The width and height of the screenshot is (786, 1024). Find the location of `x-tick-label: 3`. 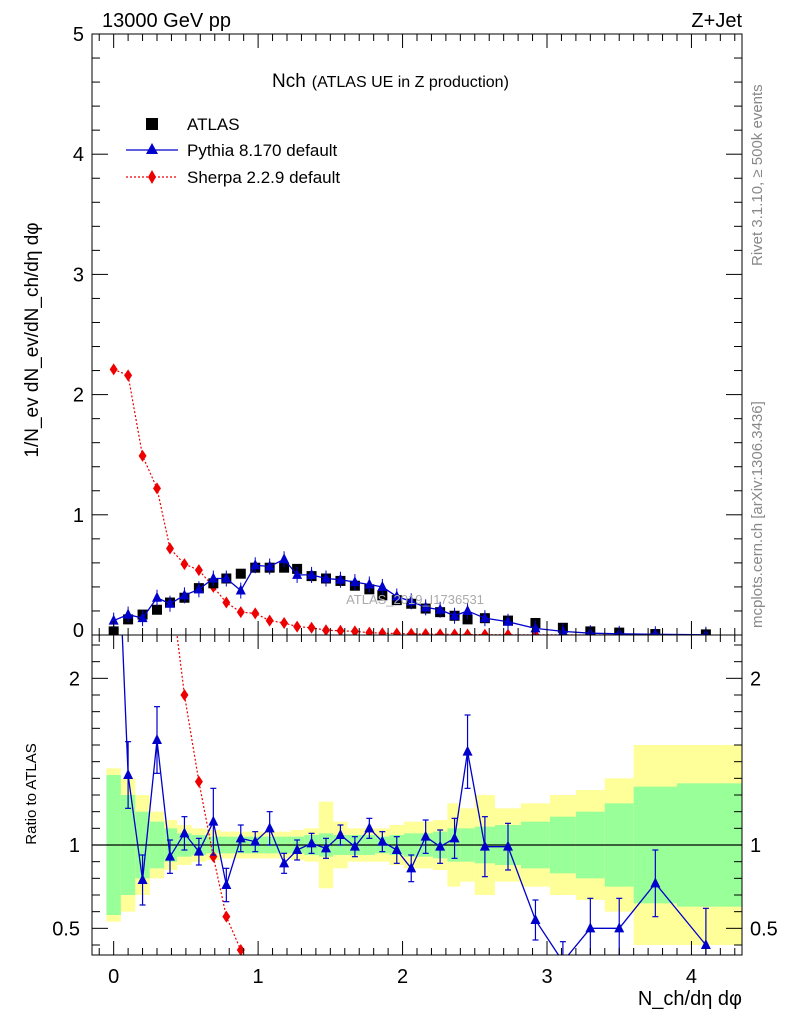

x-tick-label: 3 is located at coordinates (546, 977).